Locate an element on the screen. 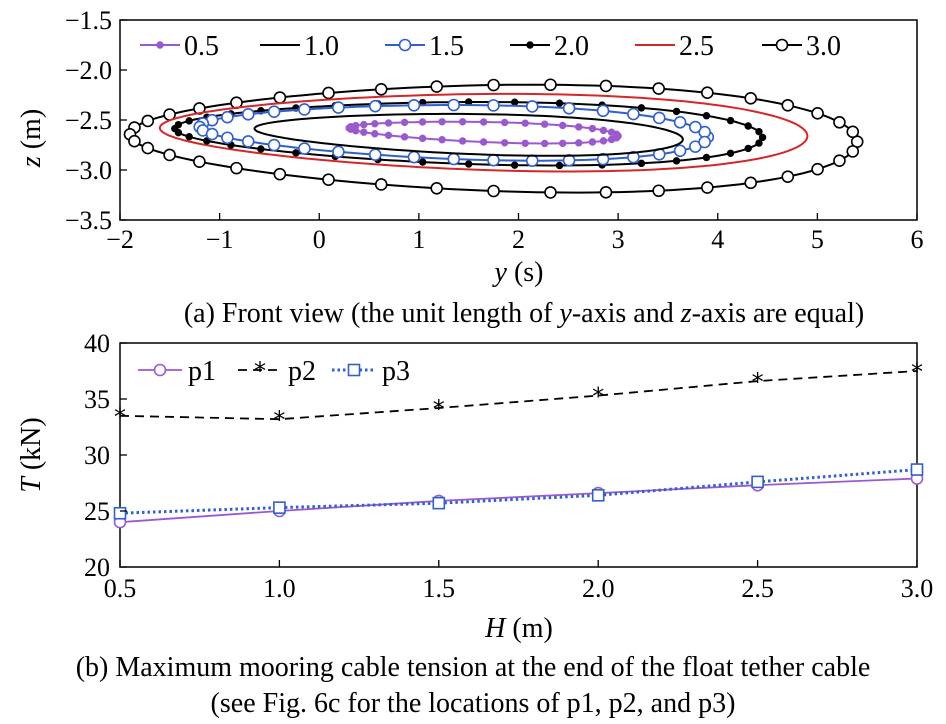 The width and height of the screenshot is (946, 724). legend-marker-p3 is located at coordinates (354, 370).